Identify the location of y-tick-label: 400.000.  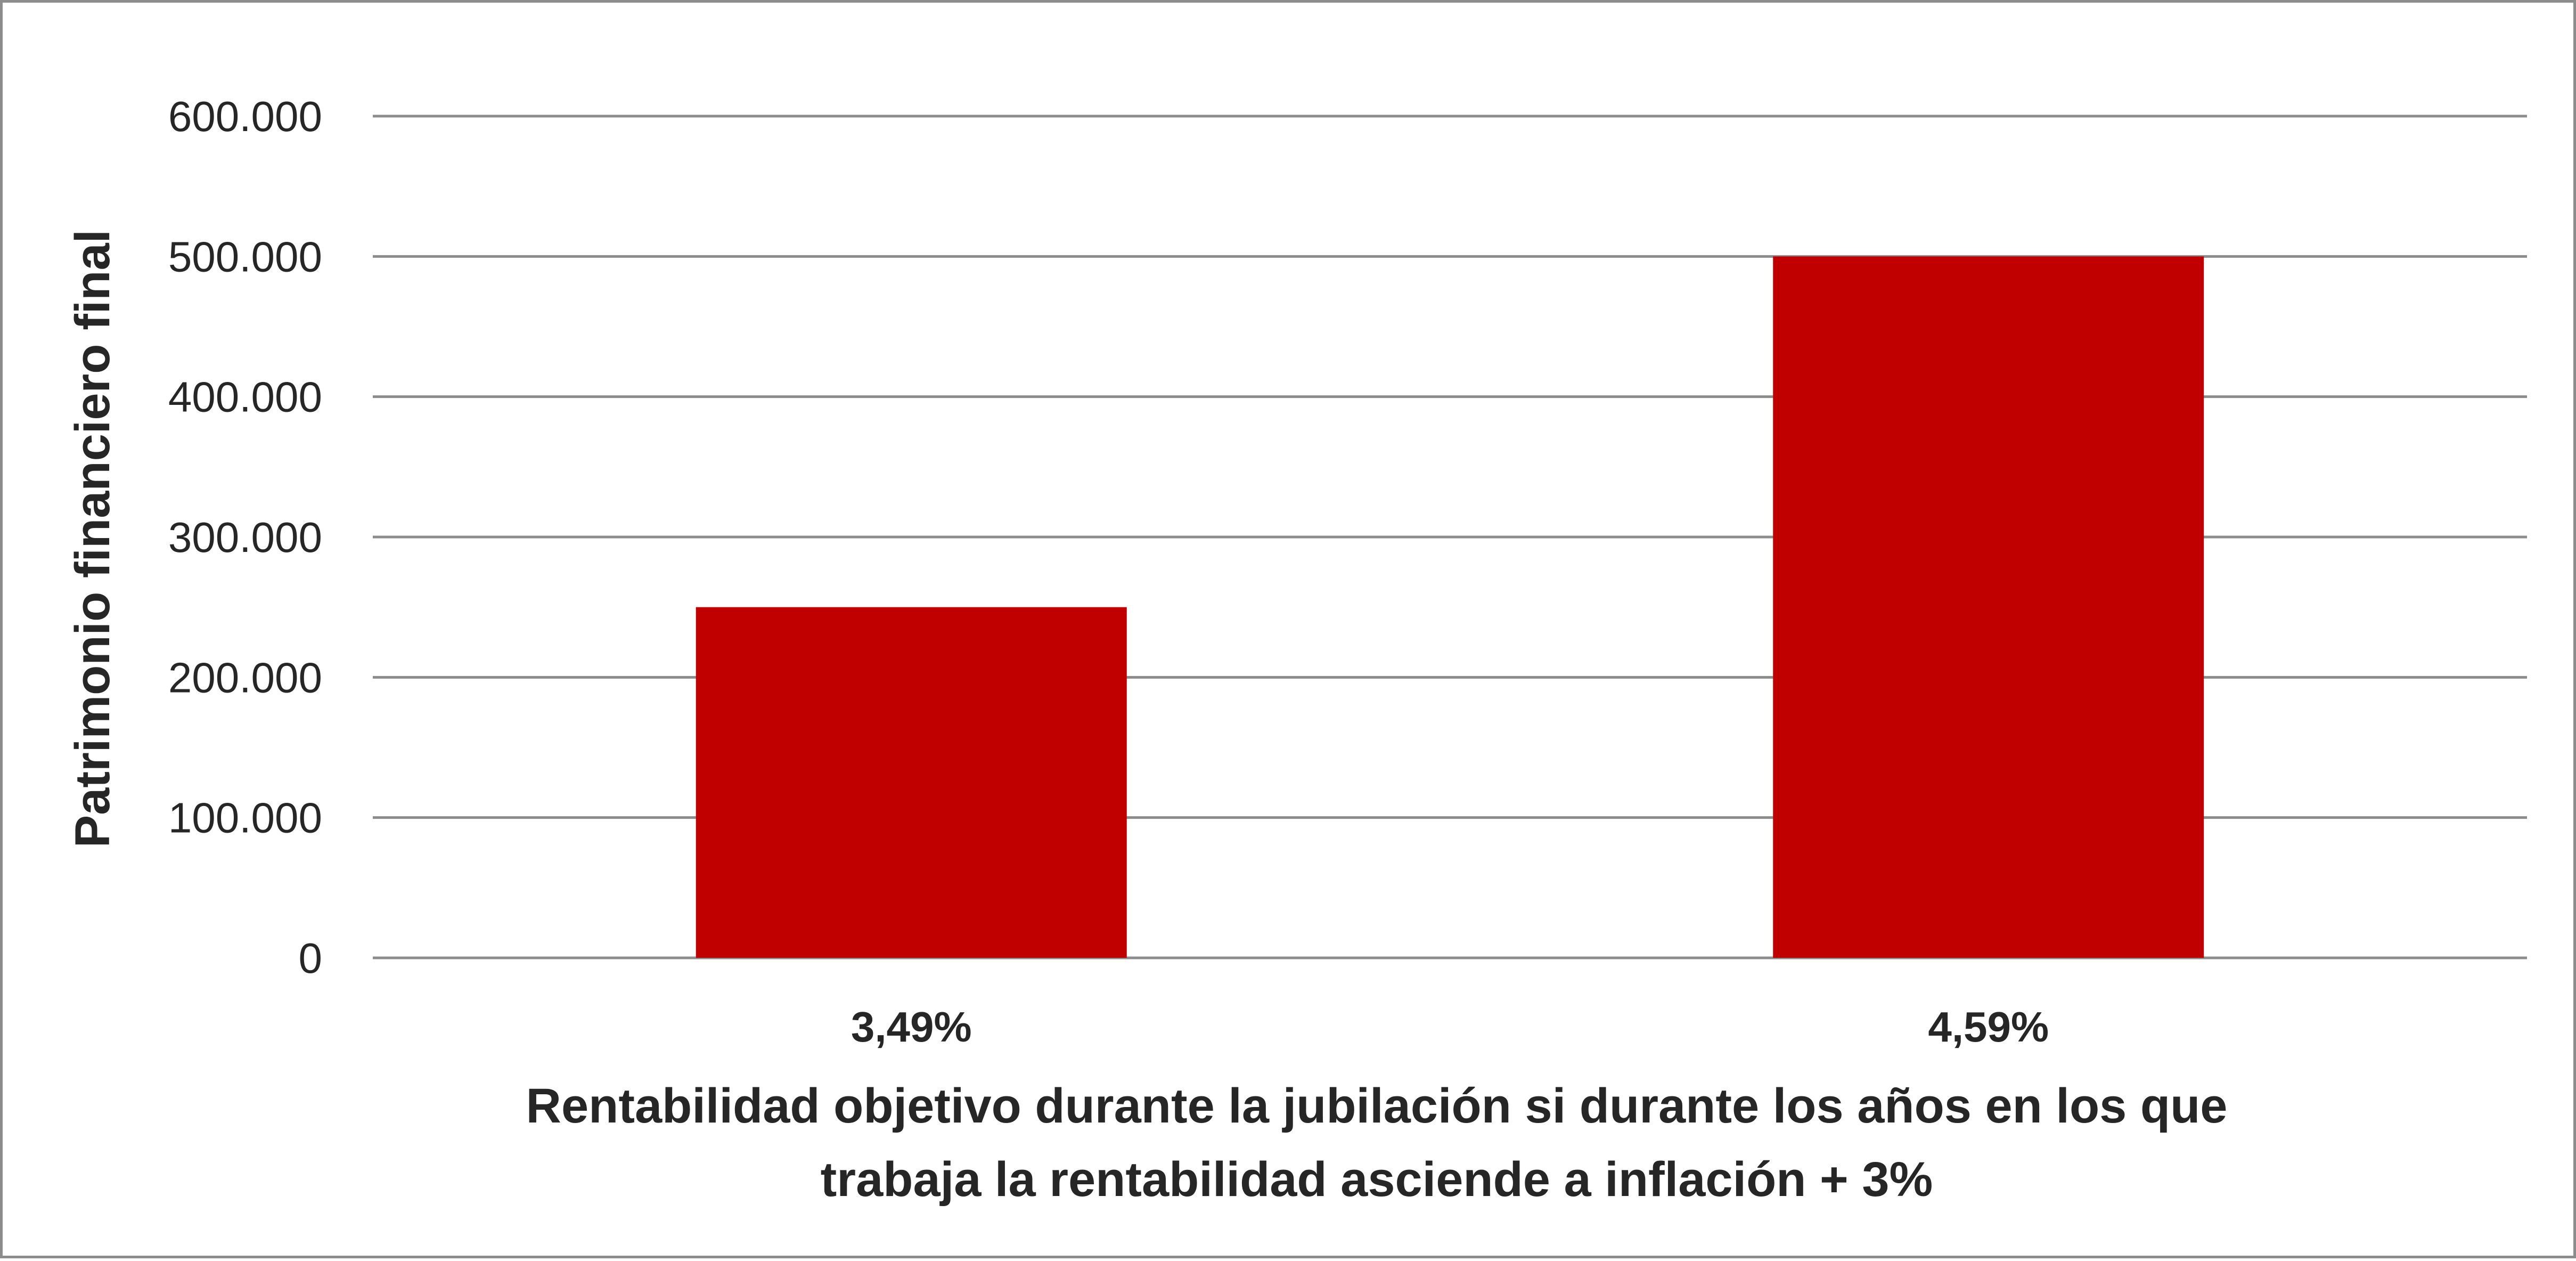
(245, 397).